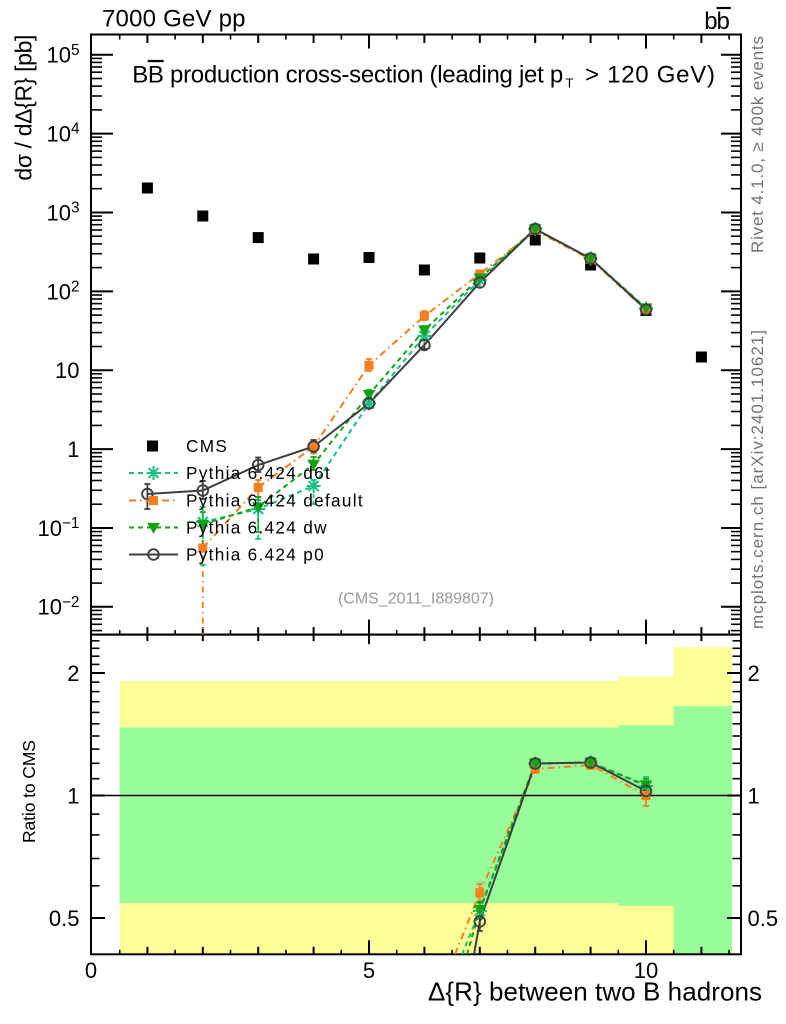  I want to click on svg-text: Pythia 6.424 d6t, so click(258, 473).